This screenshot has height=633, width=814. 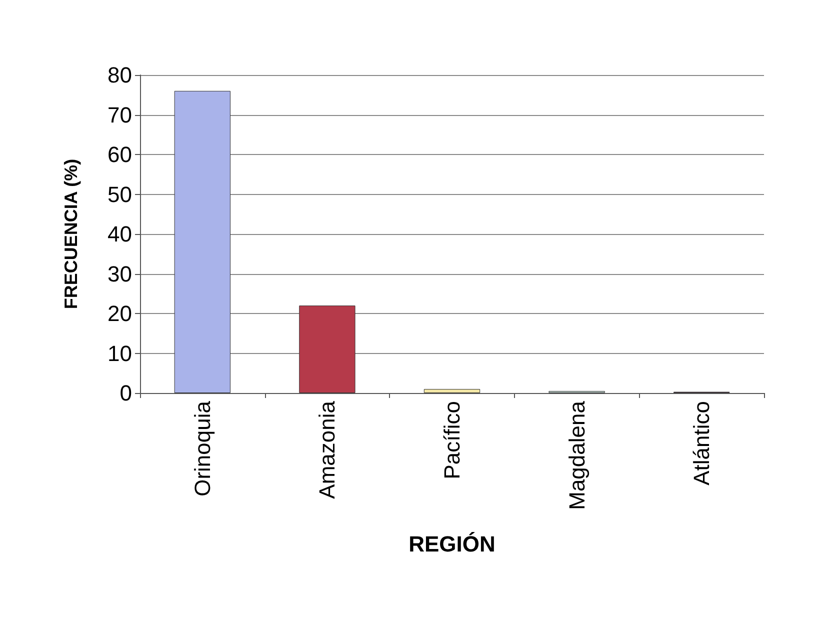 What do you see at coordinates (120, 194) in the screenshot?
I see `y-tick-label: 50` at bounding box center [120, 194].